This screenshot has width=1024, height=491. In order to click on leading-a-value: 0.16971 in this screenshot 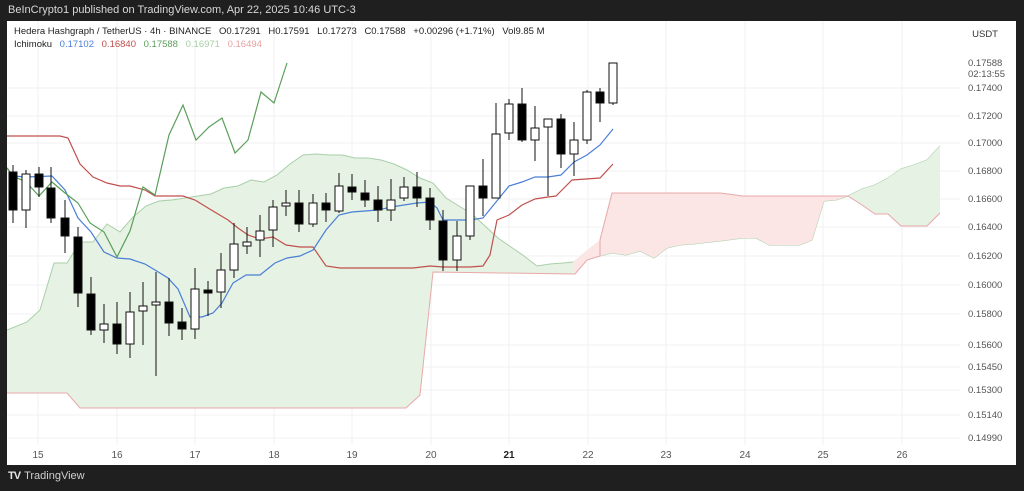, I will do `click(202, 44)`.